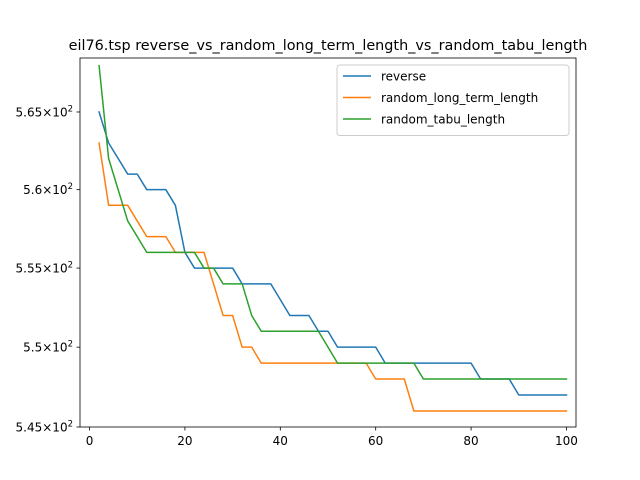 This screenshot has width=640, height=480. Describe the element at coordinates (403, 77) in the screenshot. I see `legend-label-reverse: reverse` at that location.